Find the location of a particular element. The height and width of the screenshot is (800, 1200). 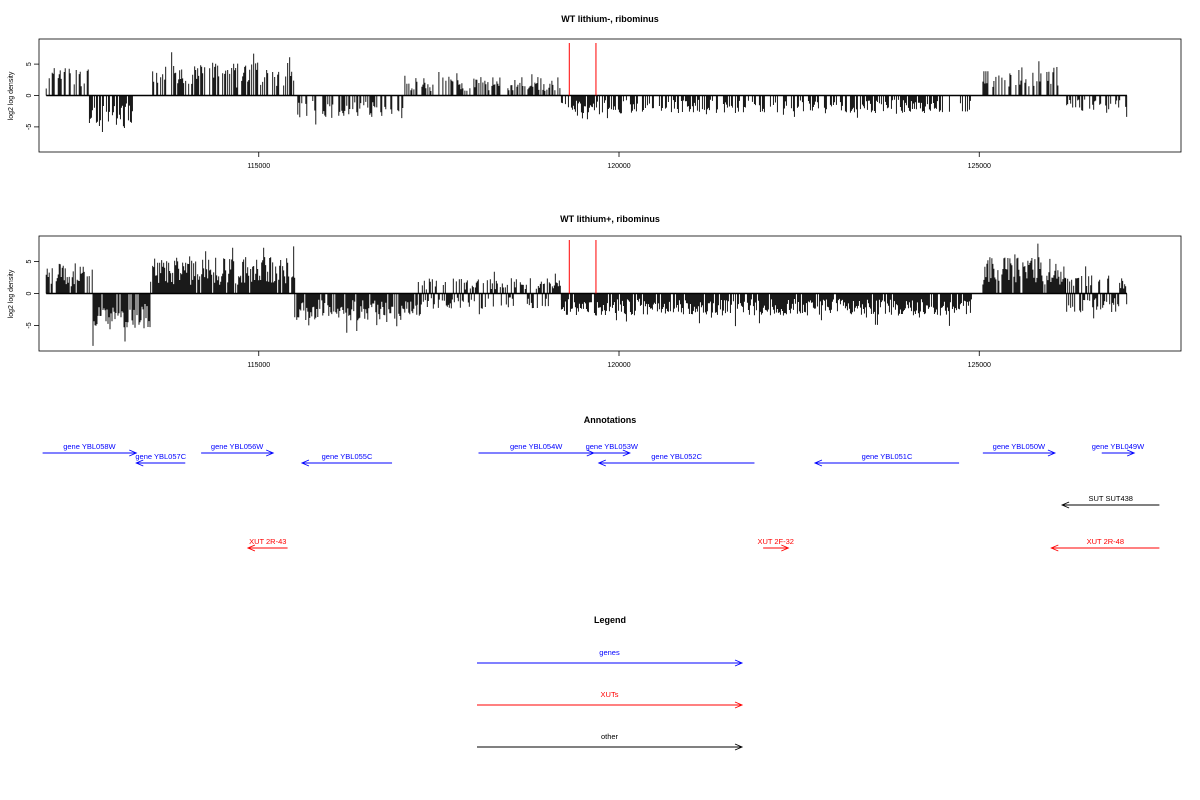

legend-item-xuts: XUTs is located at coordinates (610, 699).